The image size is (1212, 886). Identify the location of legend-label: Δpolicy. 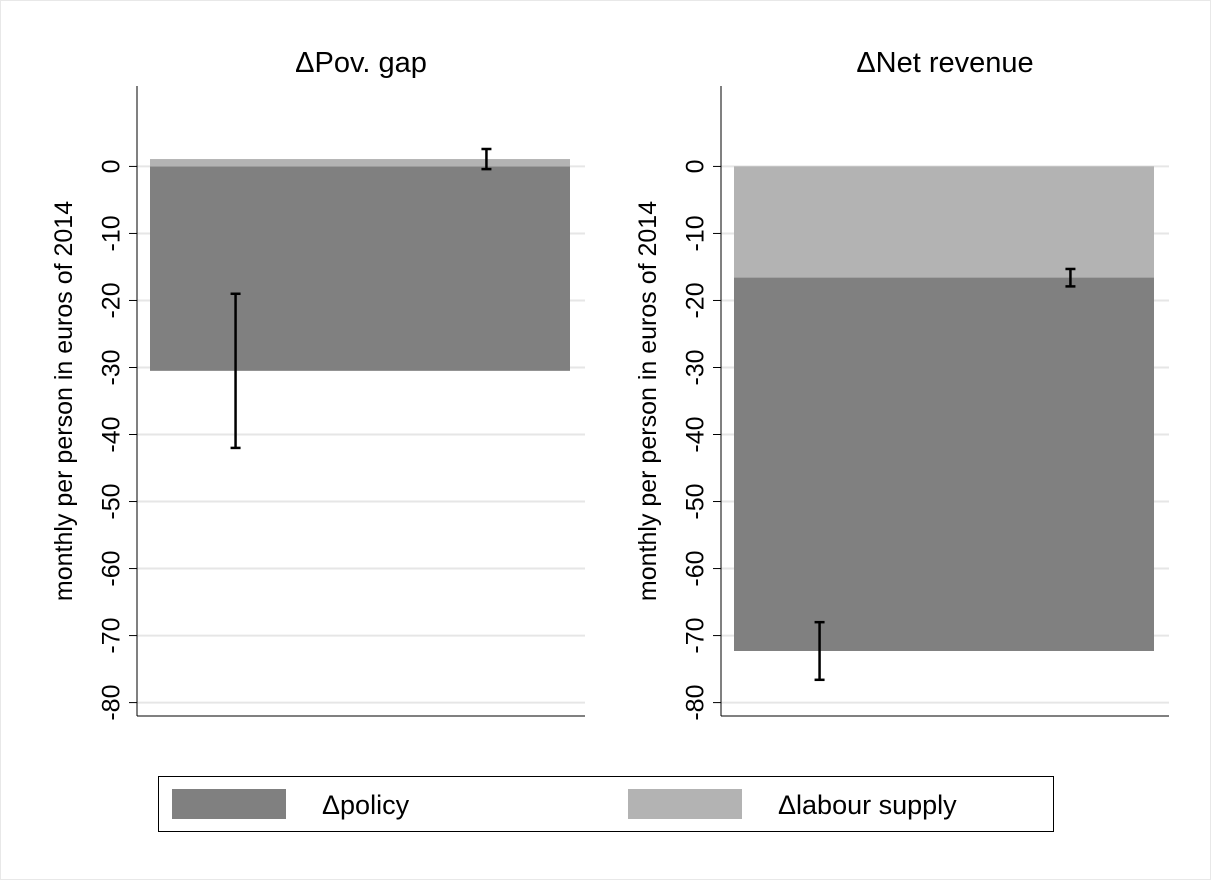
(366, 805).